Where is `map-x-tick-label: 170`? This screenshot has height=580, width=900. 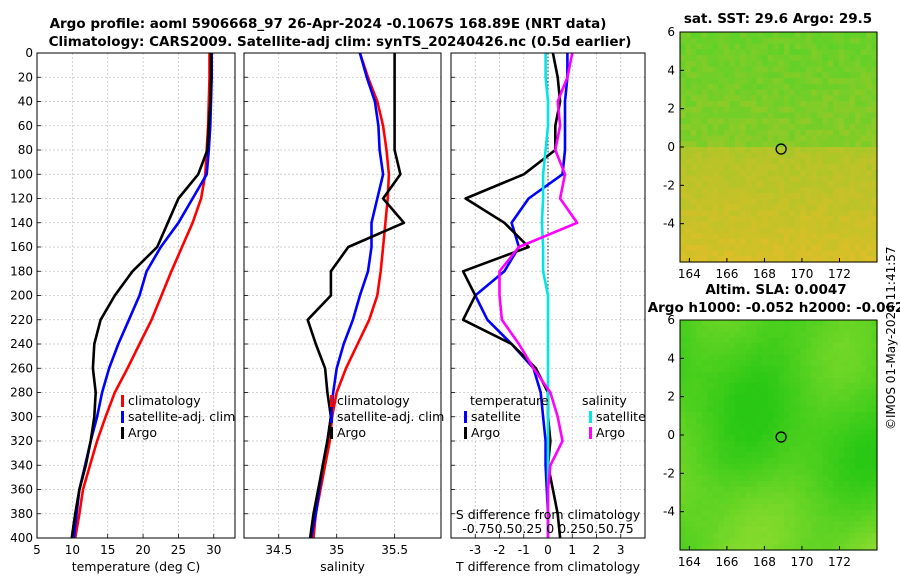 map-x-tick-label: 170 is located at coordinates (801, 274).